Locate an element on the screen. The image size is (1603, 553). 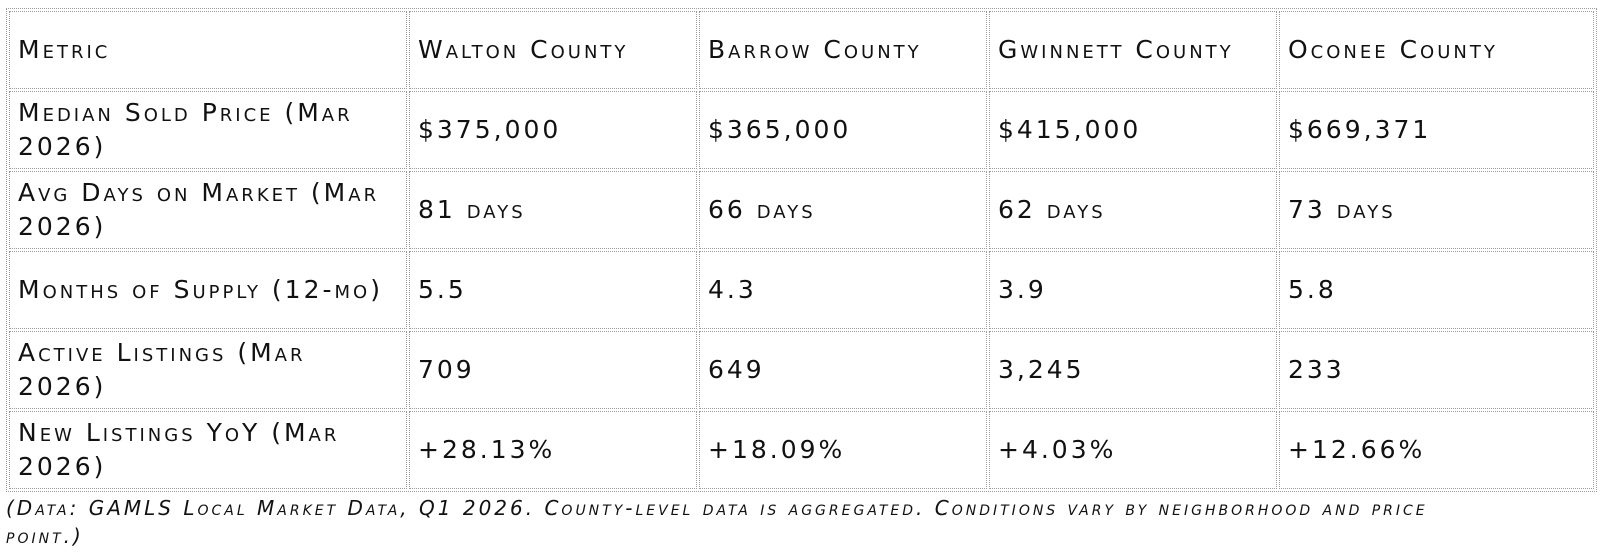
table-cell: 709 is located at coordinates (553, 370).